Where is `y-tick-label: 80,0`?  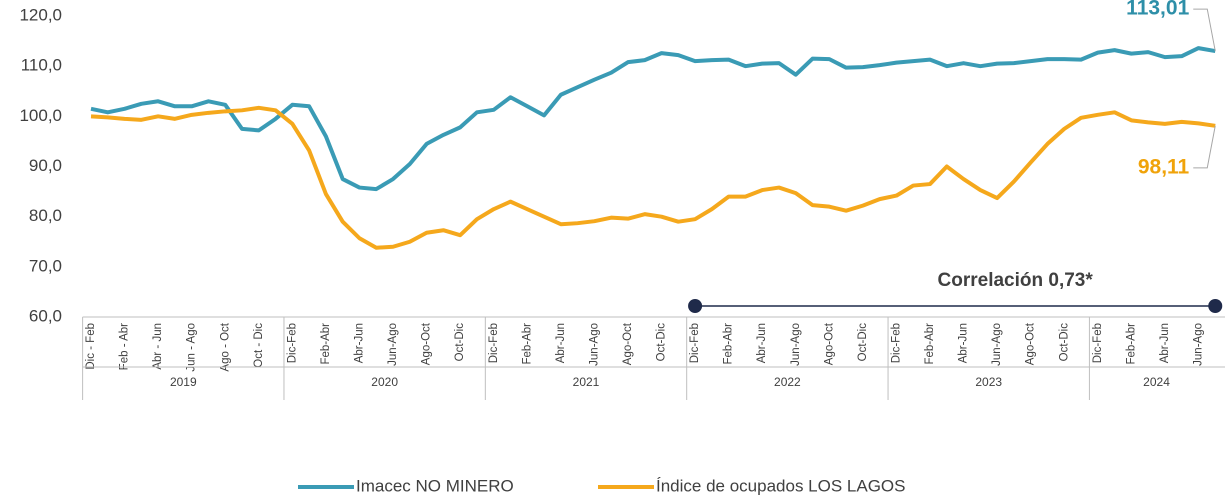 y-tick-label: 80,0 is located at coordinates (45, 215).